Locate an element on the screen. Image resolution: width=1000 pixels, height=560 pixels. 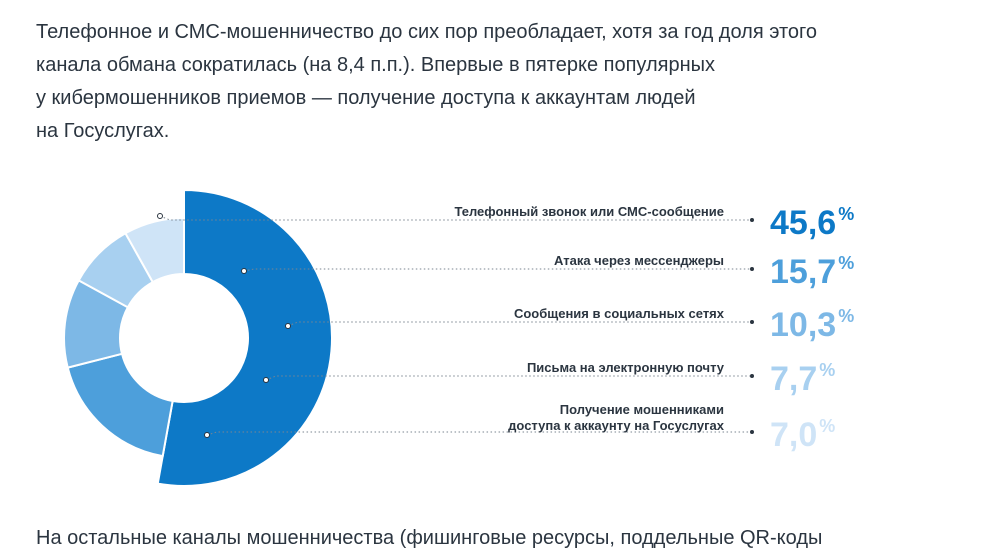
value-number: 15,7 is located at coordinates (803, 272).